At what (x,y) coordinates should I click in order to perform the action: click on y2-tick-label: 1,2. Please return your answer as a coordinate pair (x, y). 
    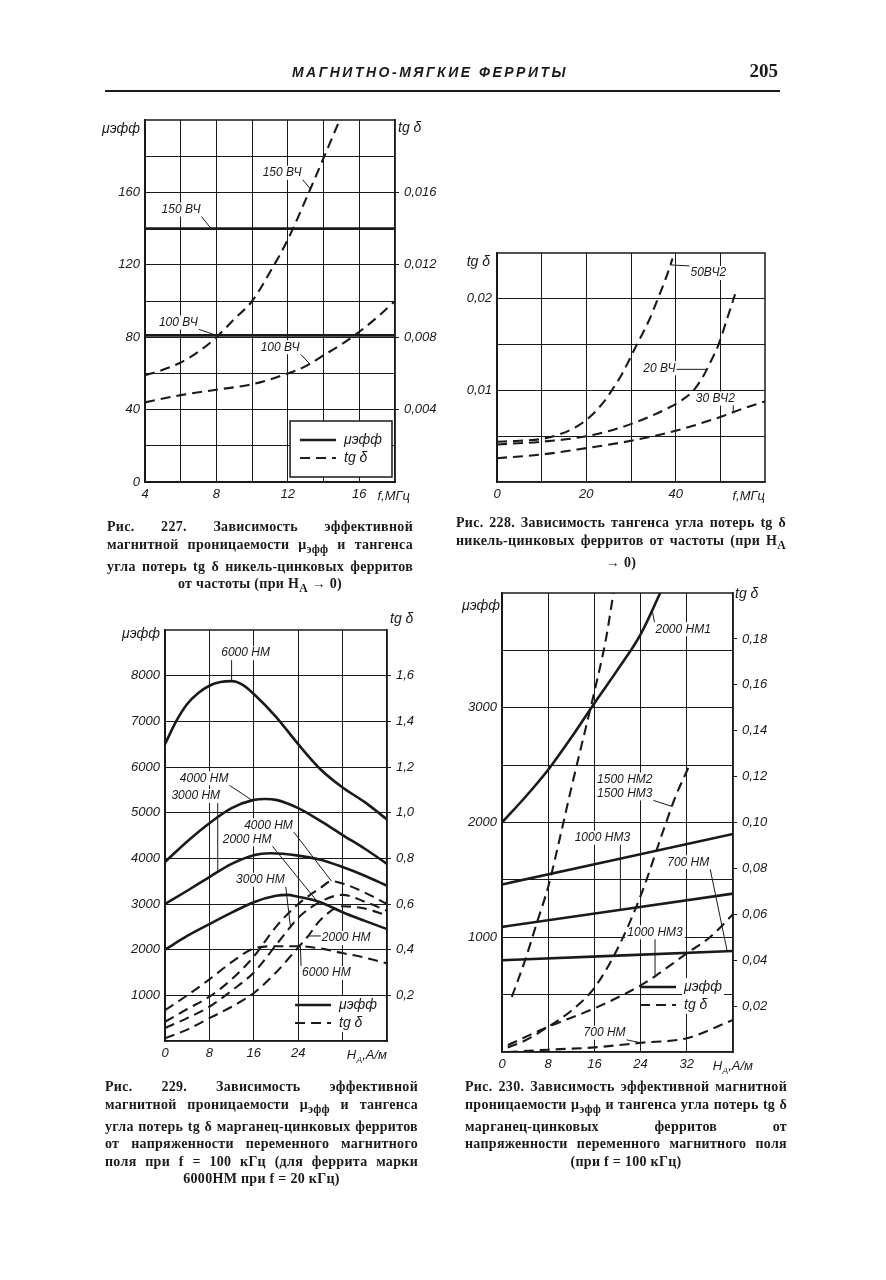
    Looking at the image, I should click on (405, 766).